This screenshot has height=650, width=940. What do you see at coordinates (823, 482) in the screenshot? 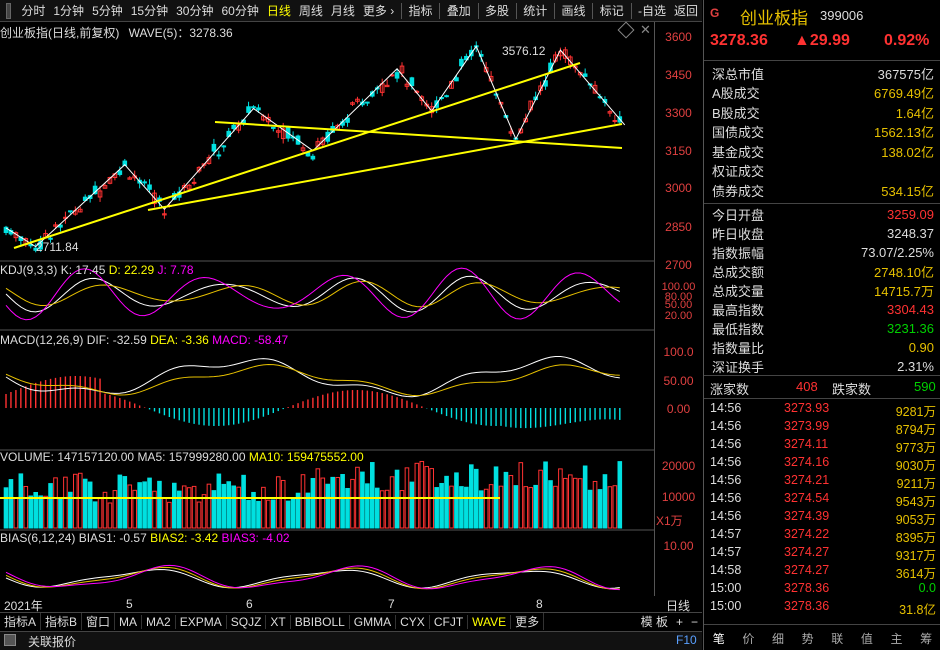
I see `tick-row: 14:56 3274.21 9211万` at bounding box center [823, 482].